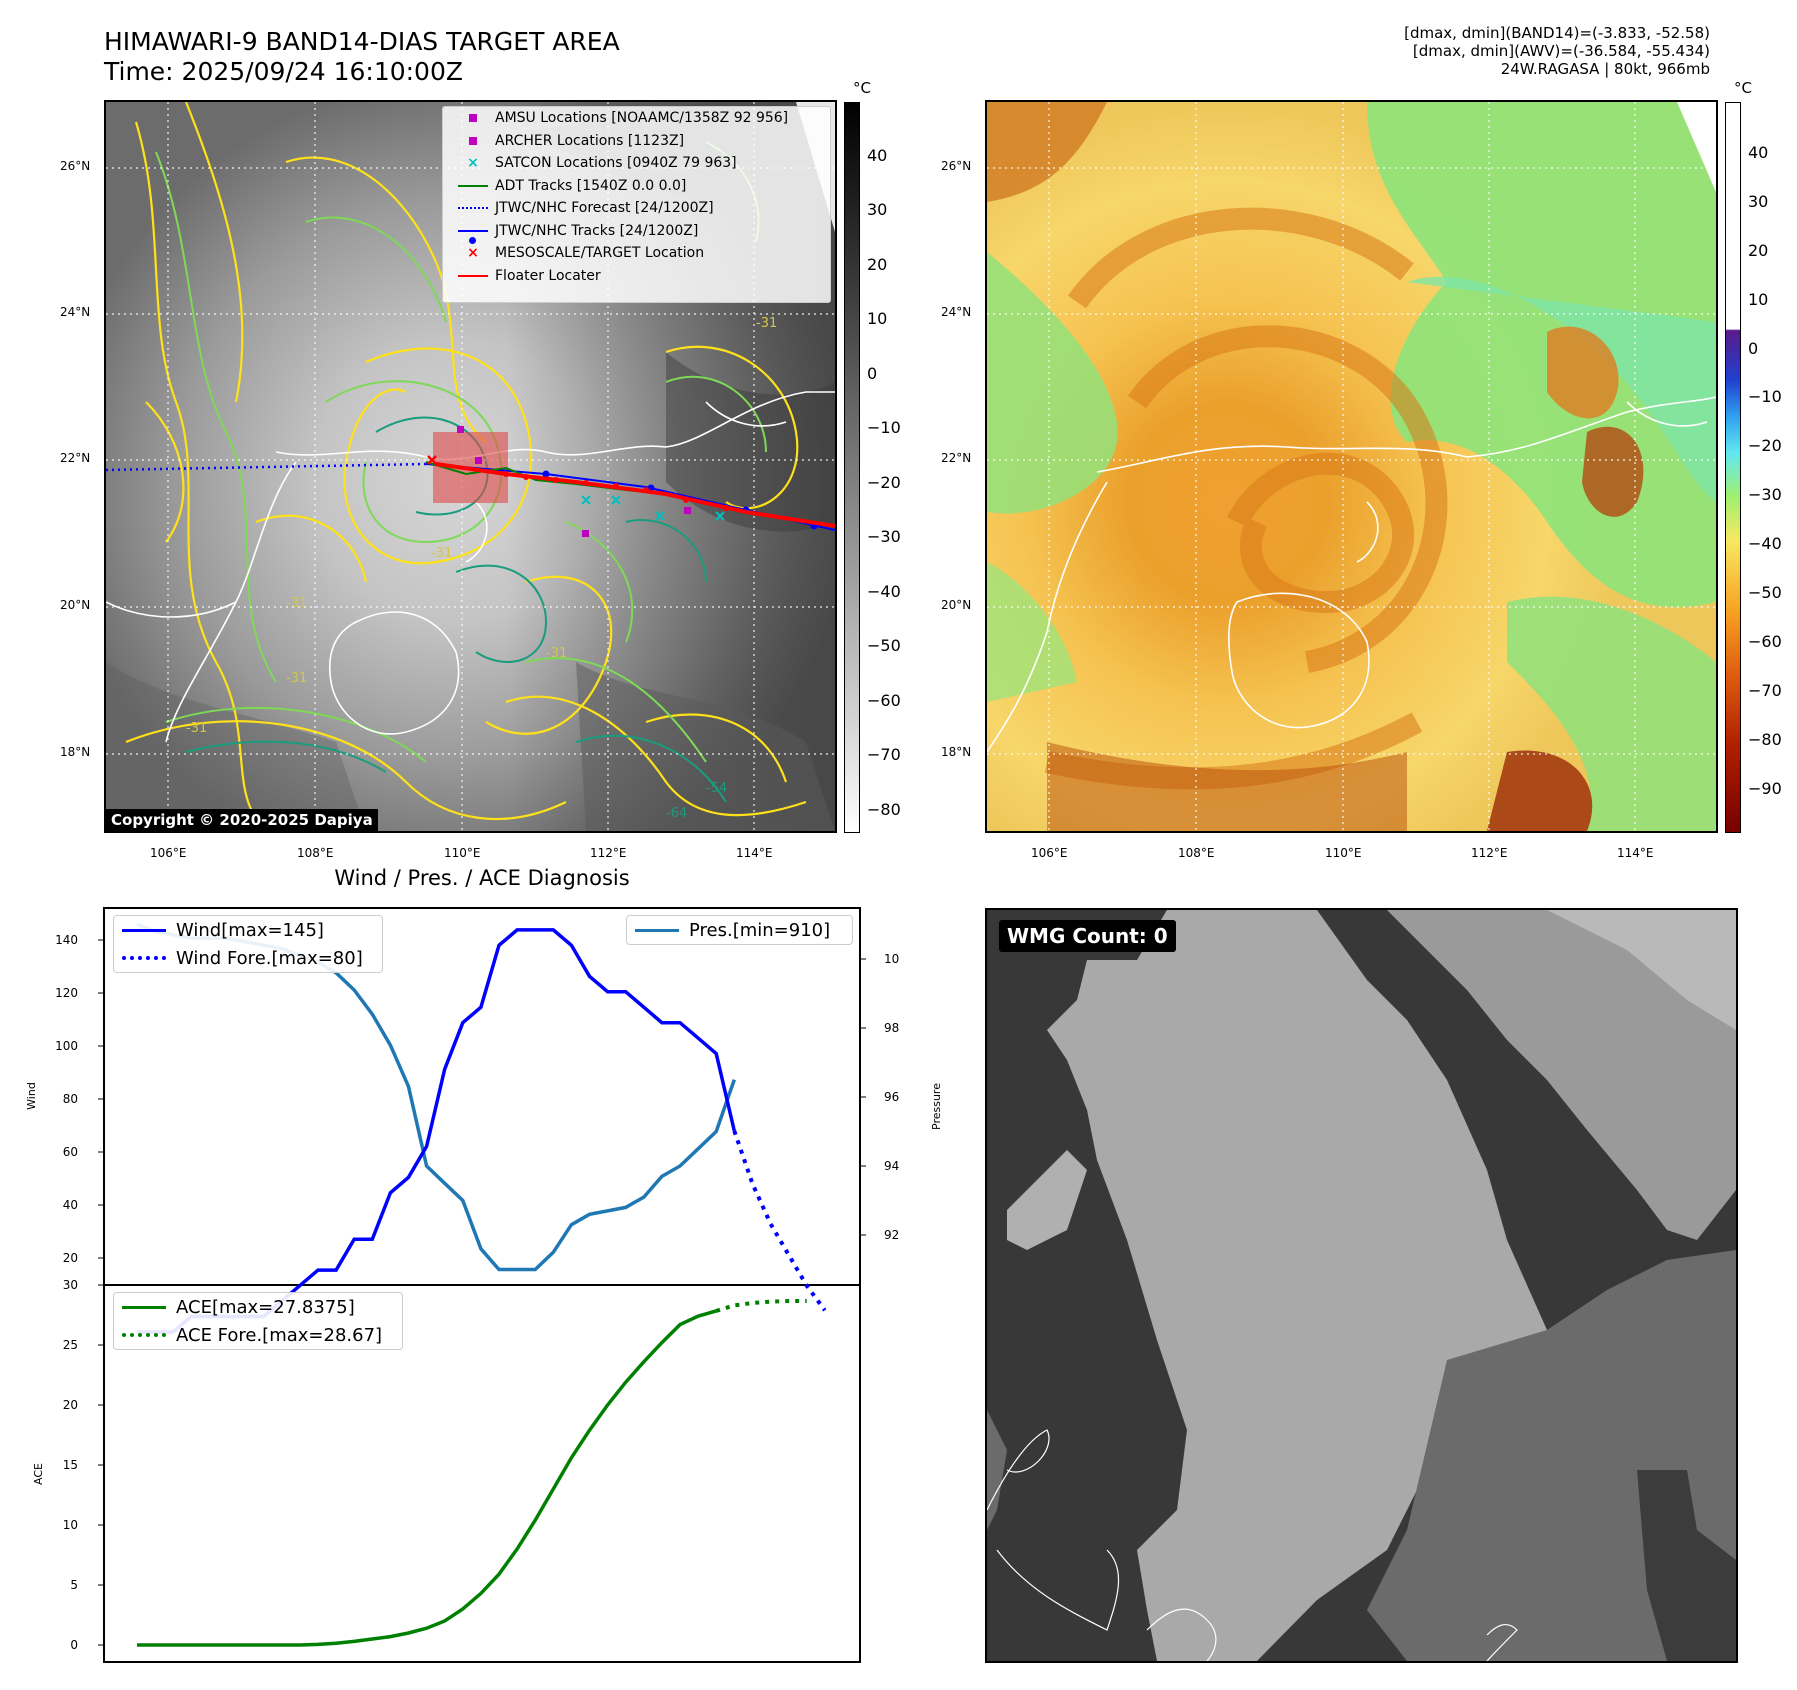  Describe the element at coordinates (83, 1258) in the screenshot. I see `wind-tick: 20` at that location.